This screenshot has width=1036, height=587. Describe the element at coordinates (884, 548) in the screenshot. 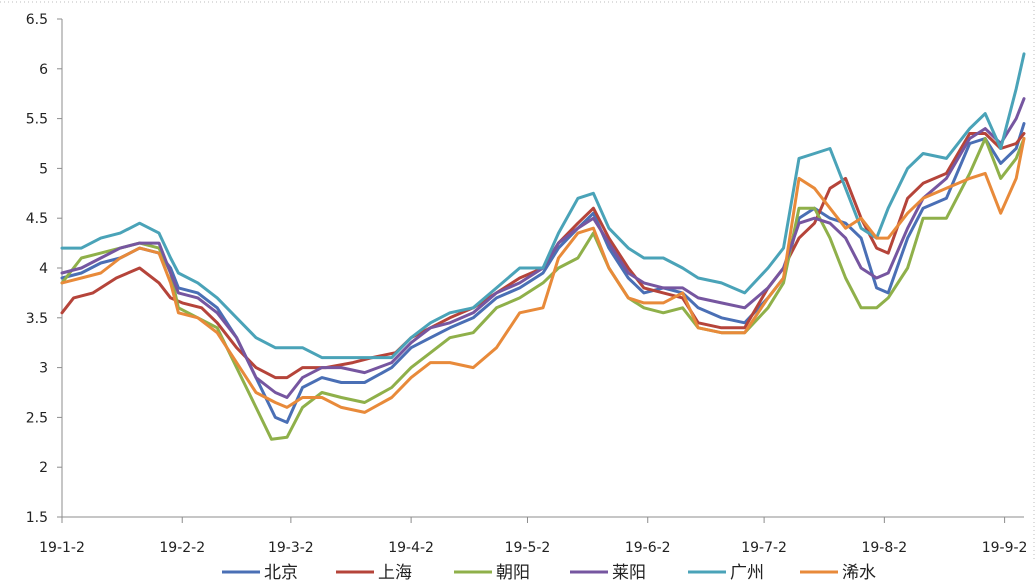

I see `x-tick-label: 19-8-2` at that location.